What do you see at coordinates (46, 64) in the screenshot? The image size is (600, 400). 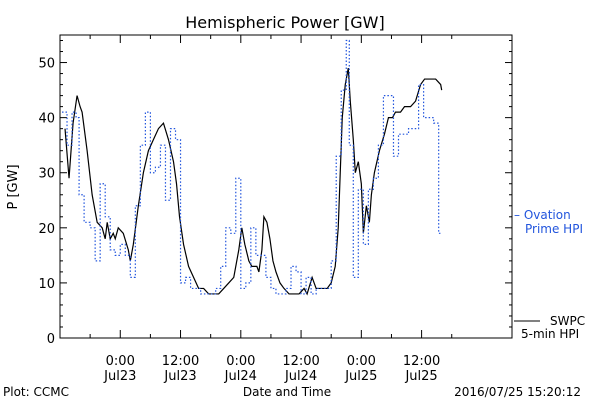 I see `y-tick-label: 50` at bounding box center [46, 64].